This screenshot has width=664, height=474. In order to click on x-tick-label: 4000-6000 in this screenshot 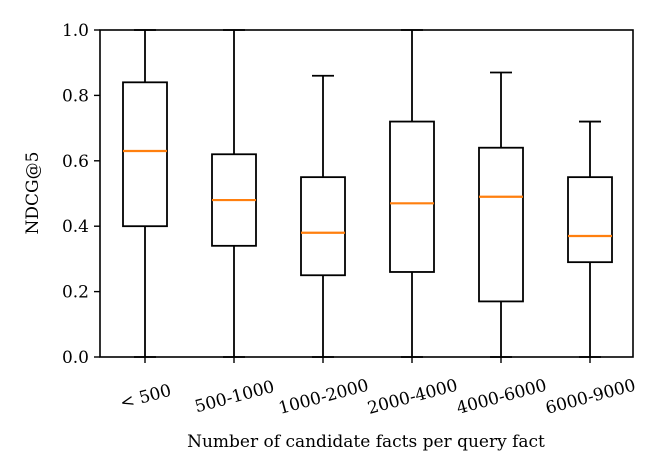, I will do `click(502, 397)`.